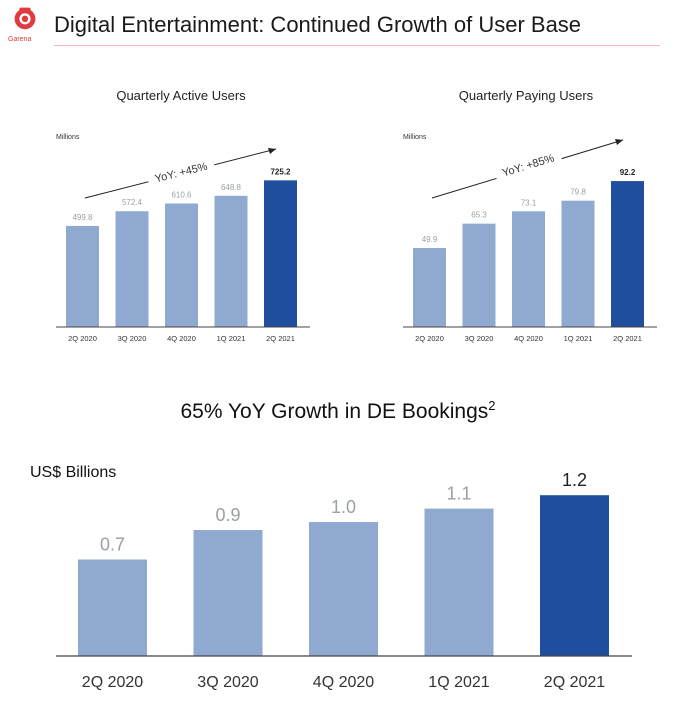  Describe the element at coordinates (491, 405) in the screenshot. I see `bookings-title-footnote: 2` at that location.